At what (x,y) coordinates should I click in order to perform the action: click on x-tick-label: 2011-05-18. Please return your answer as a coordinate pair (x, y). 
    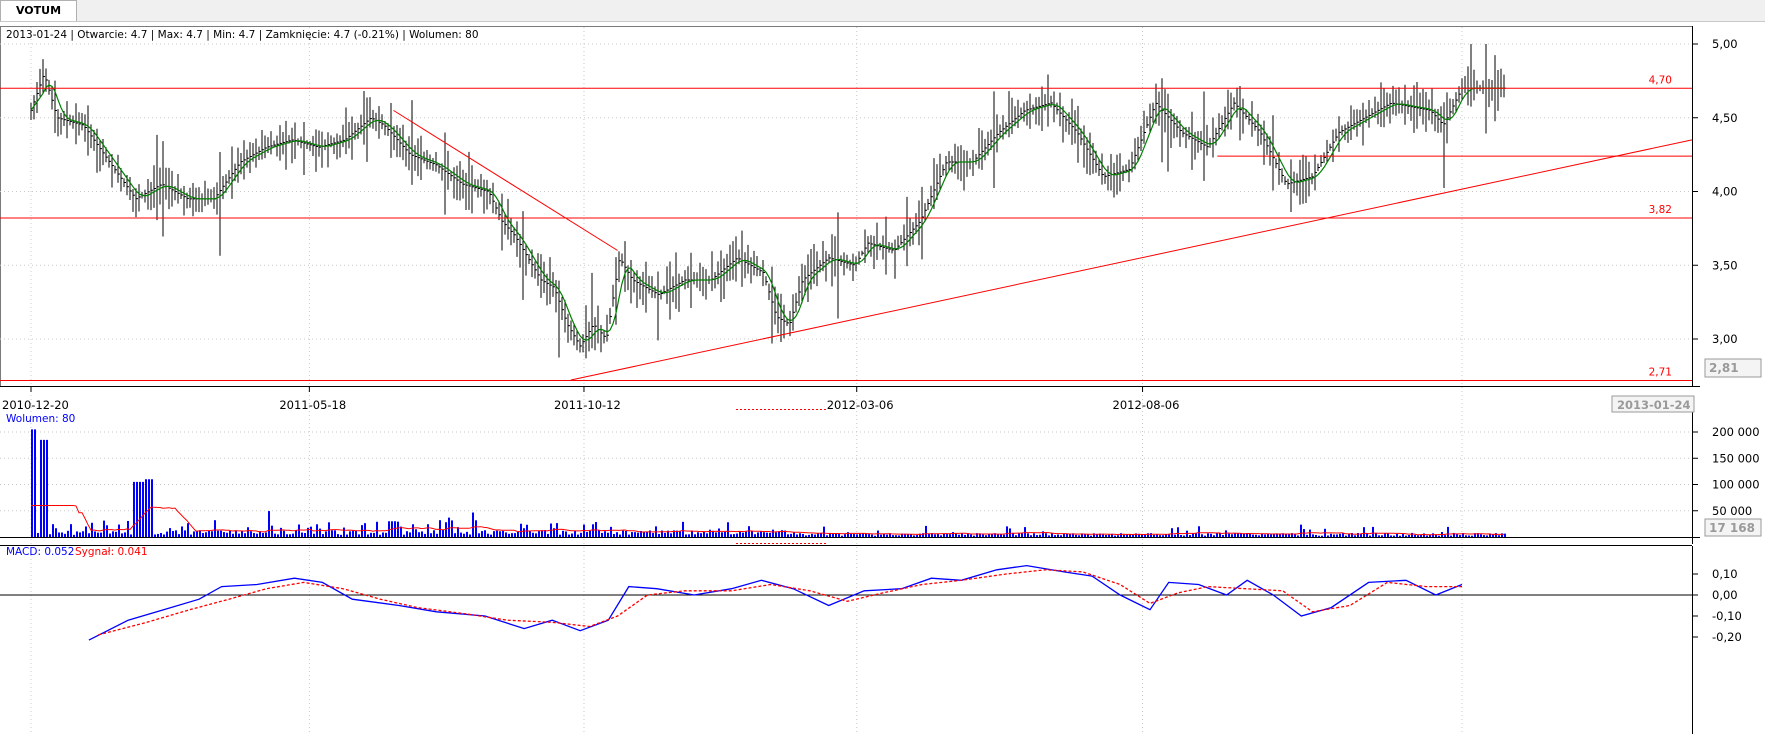
    Looking at the image, I should click on (312, 405).